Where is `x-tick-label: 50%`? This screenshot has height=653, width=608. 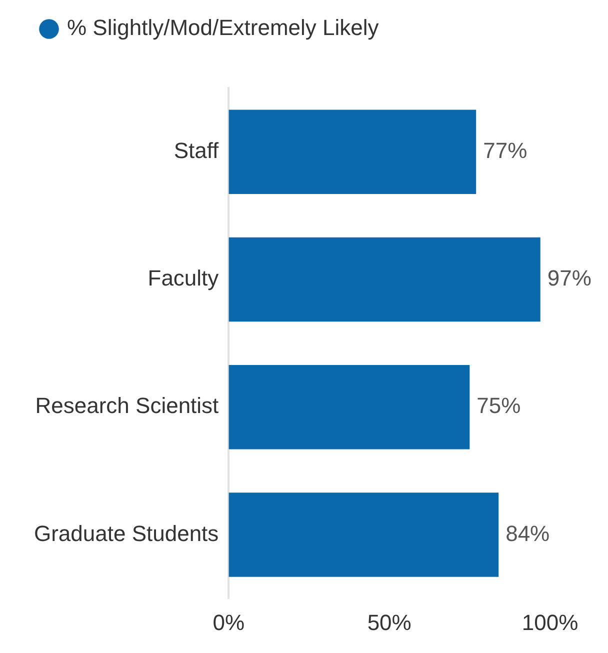 x-tick-label: 50% is located at coordinates (389, 622).